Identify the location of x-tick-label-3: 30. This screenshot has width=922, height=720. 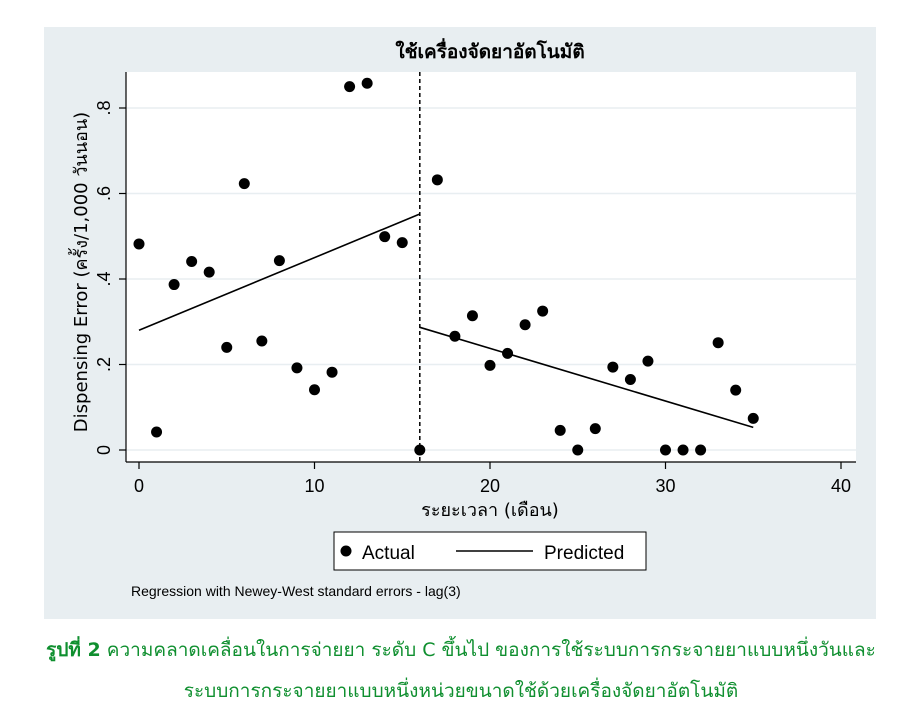
(665, 486).